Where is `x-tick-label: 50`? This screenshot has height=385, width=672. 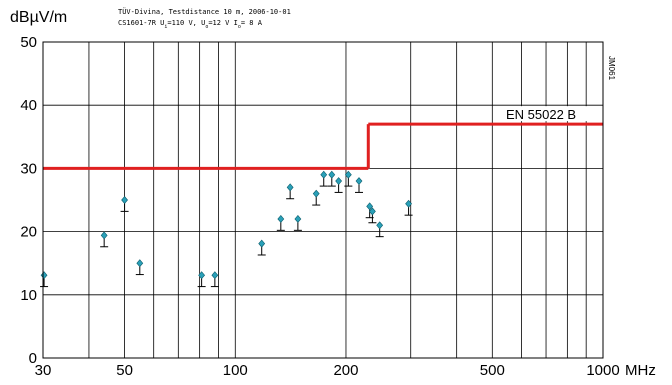 x-tick-label: 50 is located at coordinates (124, 370).